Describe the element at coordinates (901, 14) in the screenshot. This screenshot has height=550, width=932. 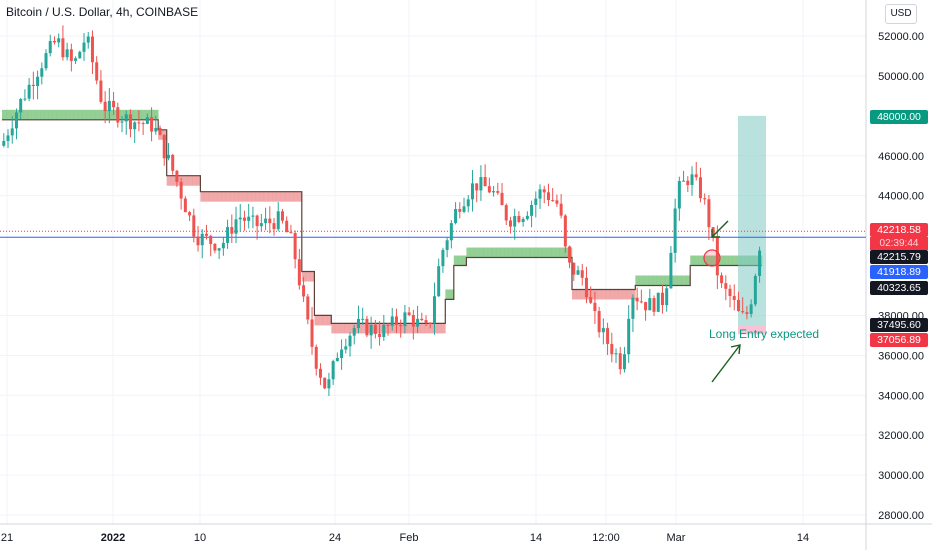
I see `currency-button: USD` at that location.